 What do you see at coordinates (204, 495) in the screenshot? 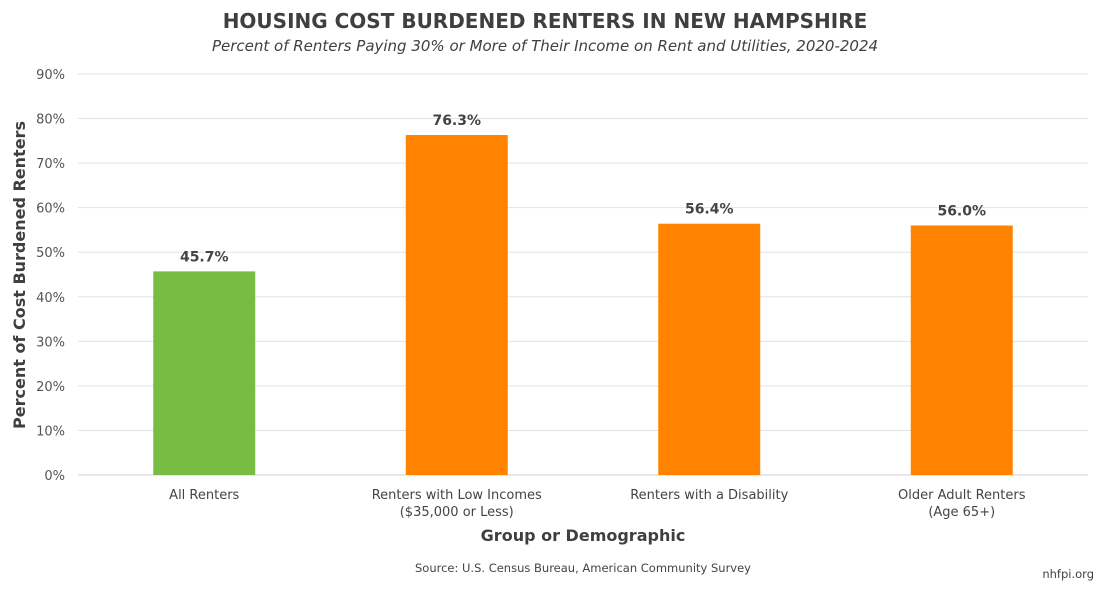
I see `x-tick-label: All Renters` at bounding box center [204, 495].